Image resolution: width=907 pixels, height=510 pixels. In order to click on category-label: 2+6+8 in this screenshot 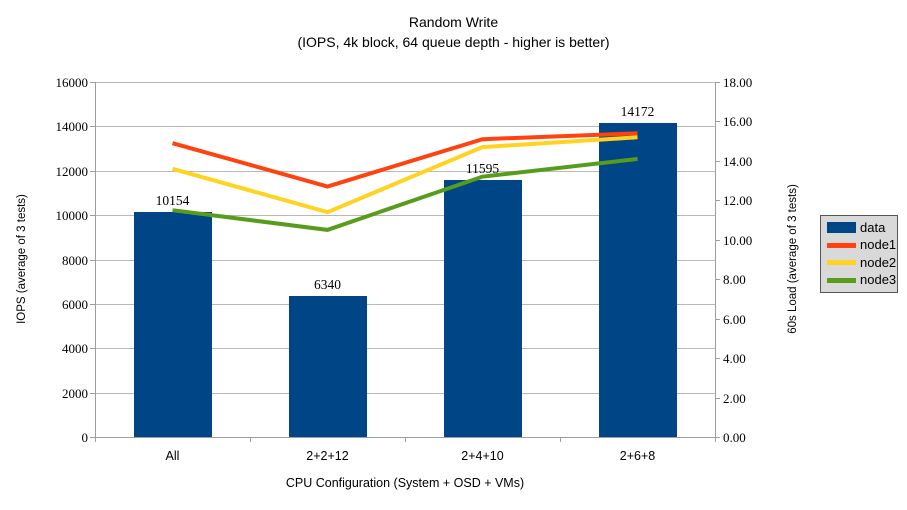, I will do `click(637, 456)`.